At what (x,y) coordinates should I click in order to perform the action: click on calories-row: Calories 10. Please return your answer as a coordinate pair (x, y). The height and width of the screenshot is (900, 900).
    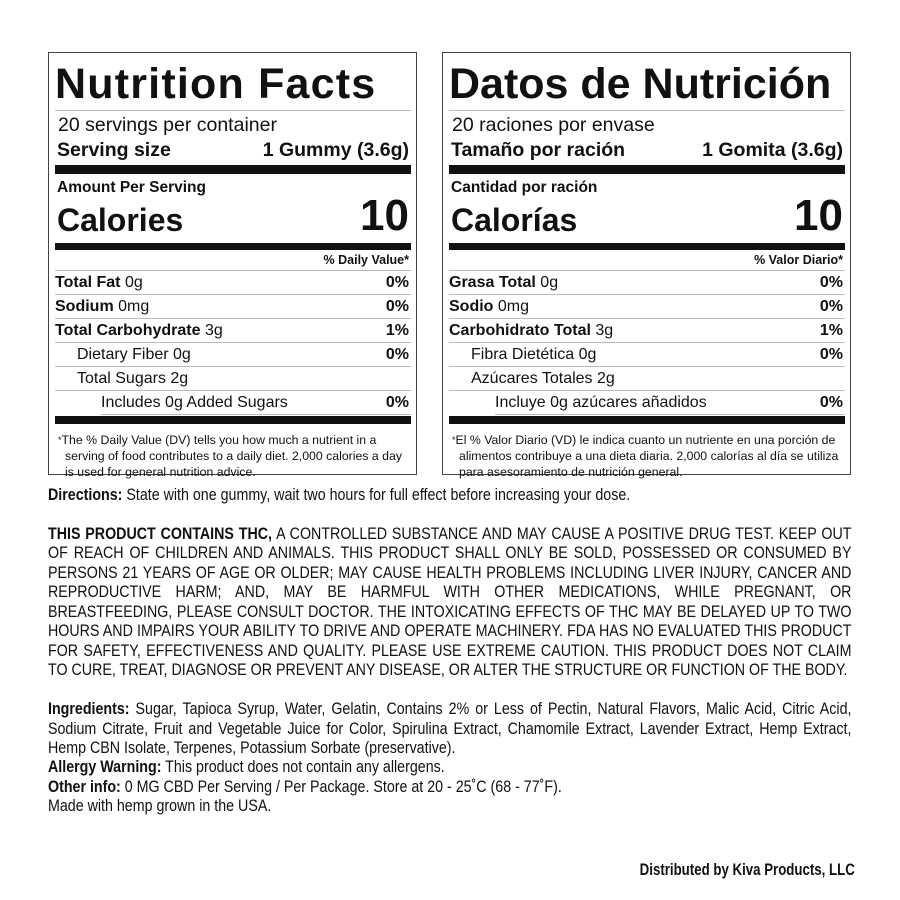
    Looking at the image, I should click on (233, 216).